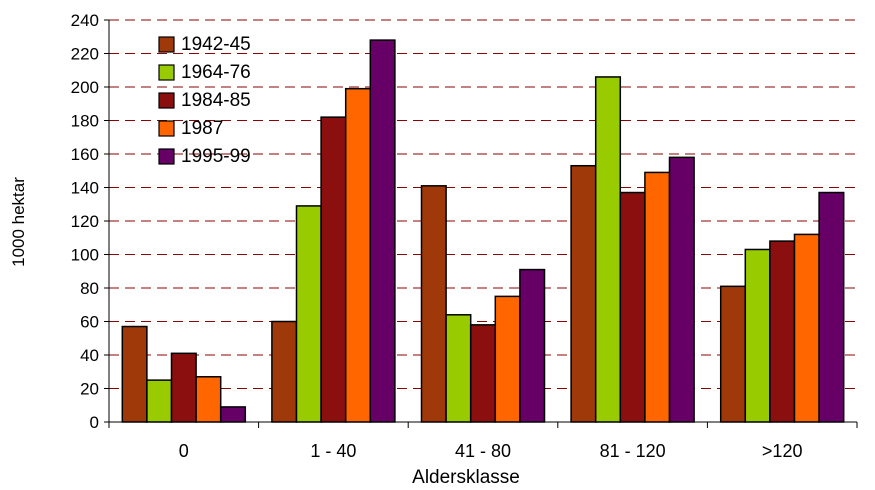 The height and width of the screenshot is (490, 875). What do you see at coordinates (333, 451) in the screenshot?
I see `x-tick-label: 1 - 40` at bounding box center [333, 451].